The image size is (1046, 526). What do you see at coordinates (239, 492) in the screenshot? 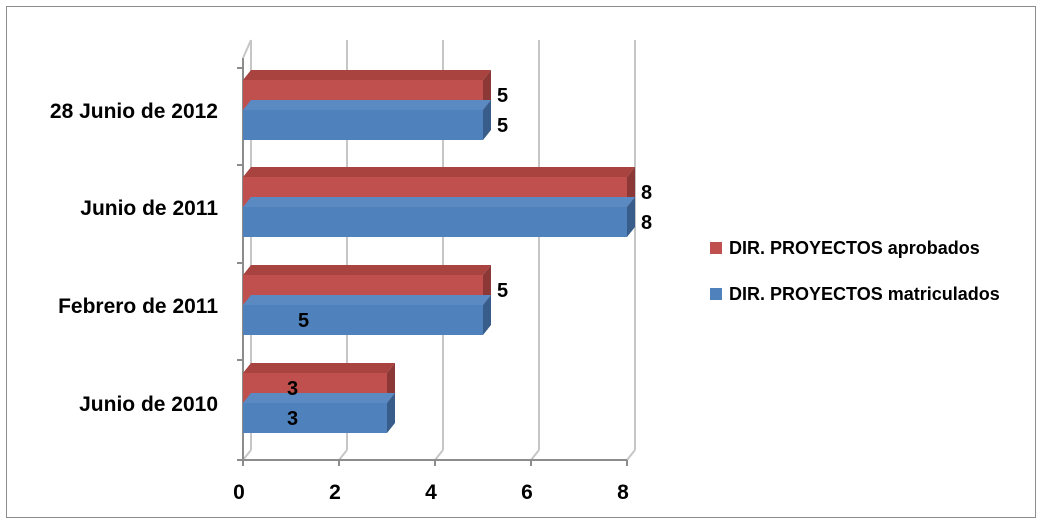
I see `tick-label: 0` at bounding box center [239, 492].